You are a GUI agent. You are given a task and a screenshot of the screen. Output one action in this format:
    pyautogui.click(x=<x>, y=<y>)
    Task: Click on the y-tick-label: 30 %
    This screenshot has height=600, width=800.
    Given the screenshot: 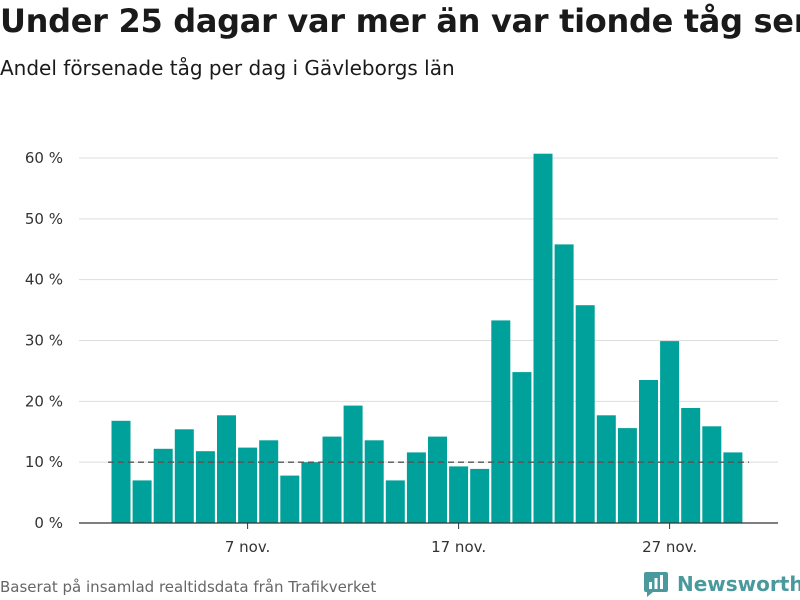 What is the action you would take?
    pyautogui.click(x=44, y=341)
    